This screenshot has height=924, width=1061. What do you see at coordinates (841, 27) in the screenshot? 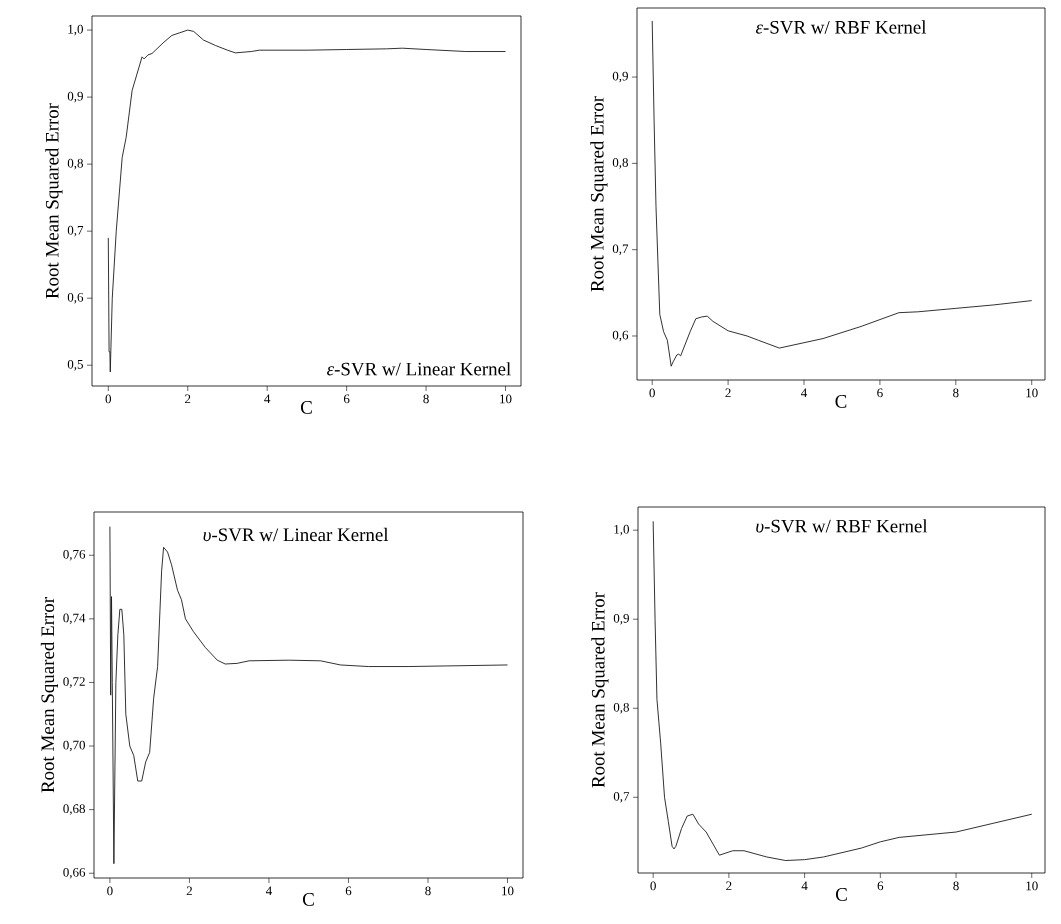
I see `text: ε-SVR w/ RBF Kernel` at bounding box center [841, 27].